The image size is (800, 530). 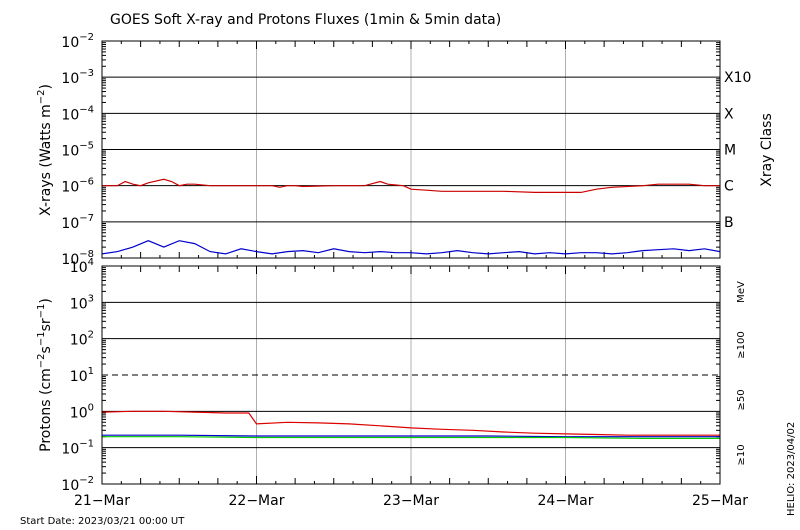 I want to click on xray-class-label: X10, so click(x=737, y=78).